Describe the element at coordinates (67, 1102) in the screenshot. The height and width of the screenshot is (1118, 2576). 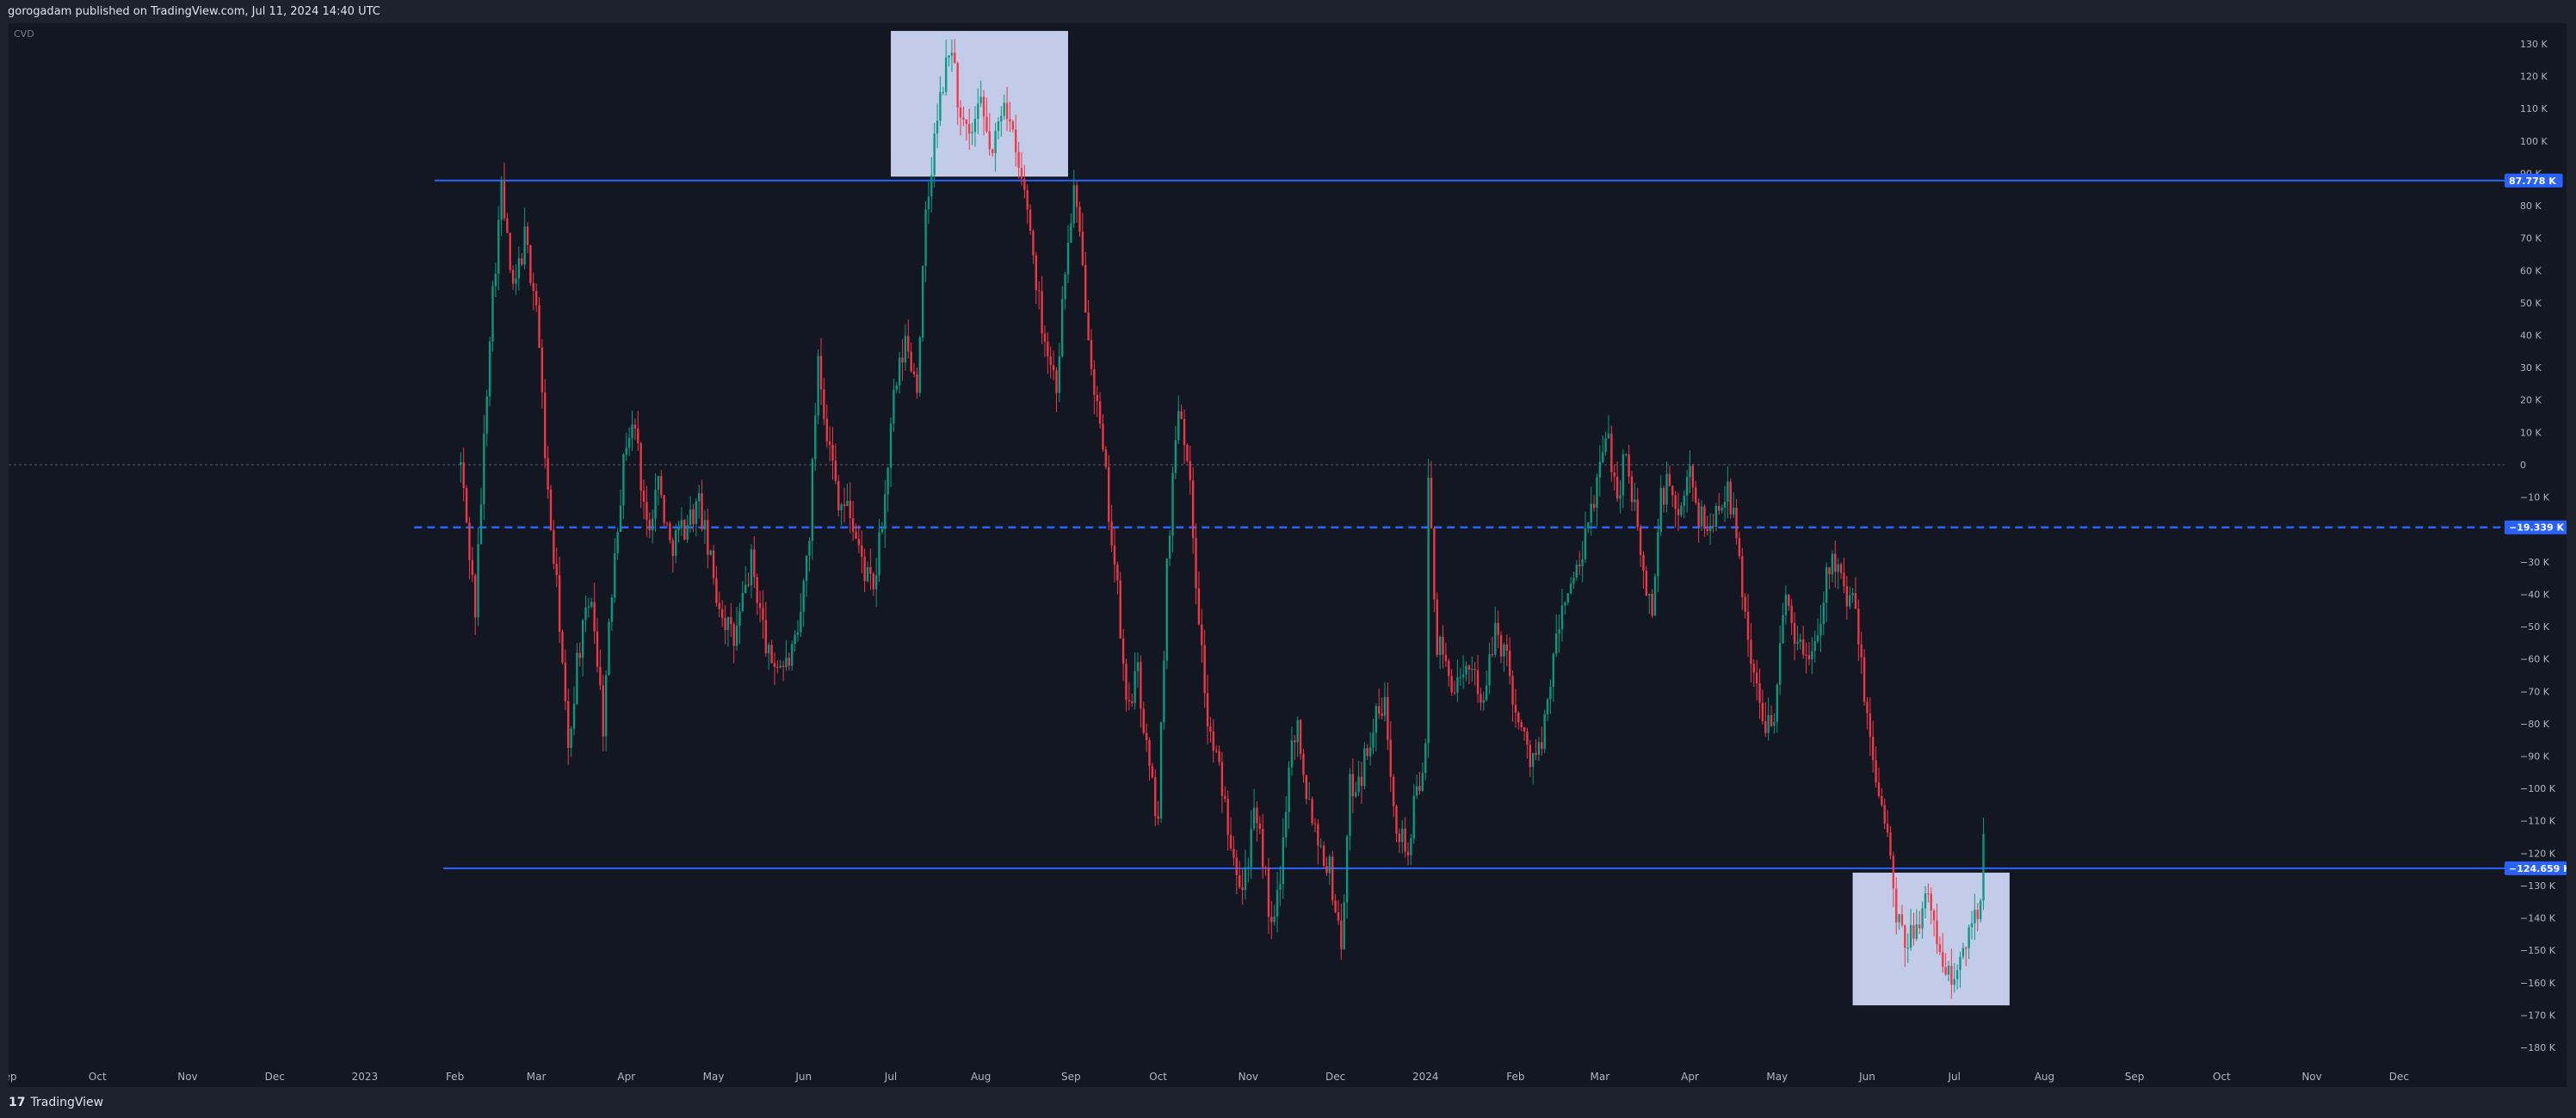
I see `footer-brand: TradingView` at that location.